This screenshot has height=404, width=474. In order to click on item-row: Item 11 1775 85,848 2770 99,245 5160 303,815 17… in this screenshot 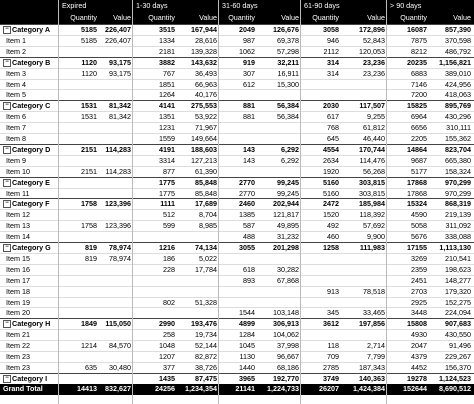, I will do `click(237, 193)`.